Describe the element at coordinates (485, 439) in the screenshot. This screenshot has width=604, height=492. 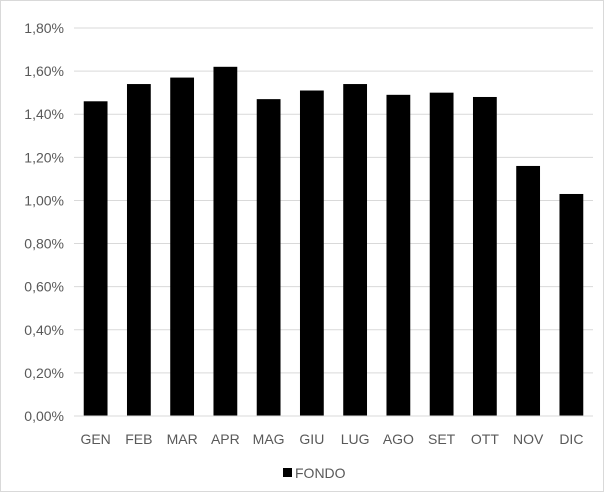
I see `x-tick-label-ott: OTT` at that location.